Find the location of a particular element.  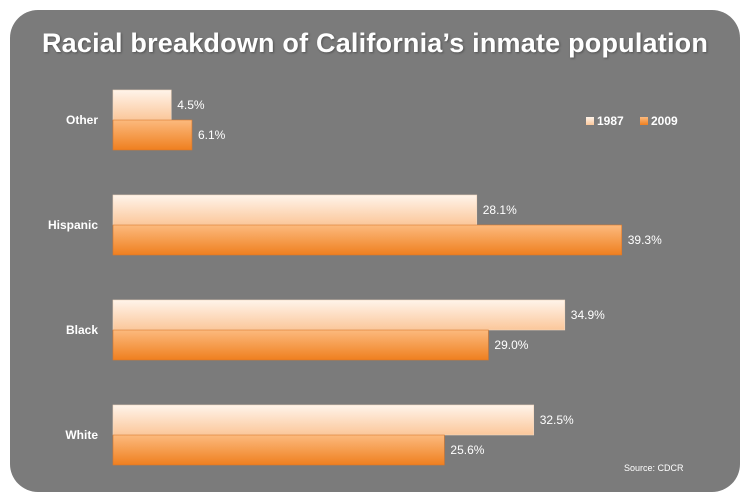

category-label-black: Black is located at coordinates (82, 330).